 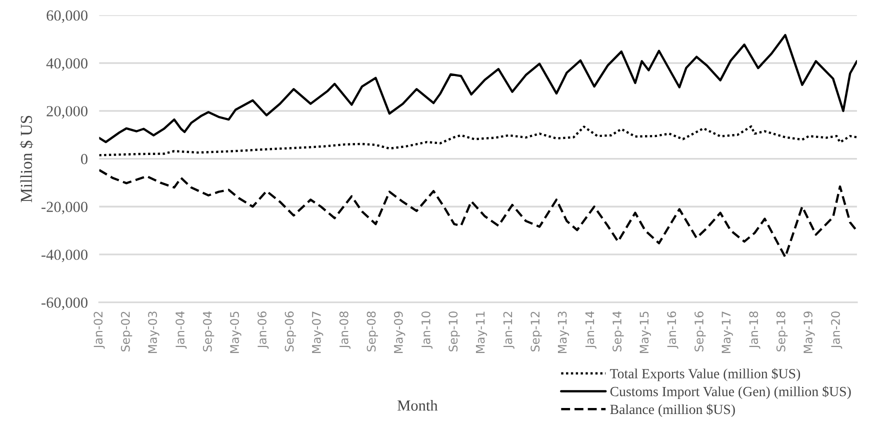 I want to click on x-tick-label: May-17, so click(x=727, y=332).